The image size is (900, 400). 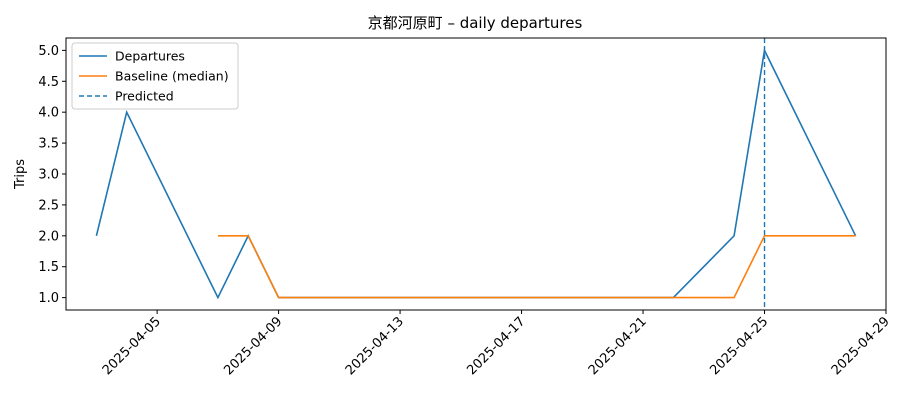 I want to click on y-tick-label: 4.0, so click(x=48, y=113).